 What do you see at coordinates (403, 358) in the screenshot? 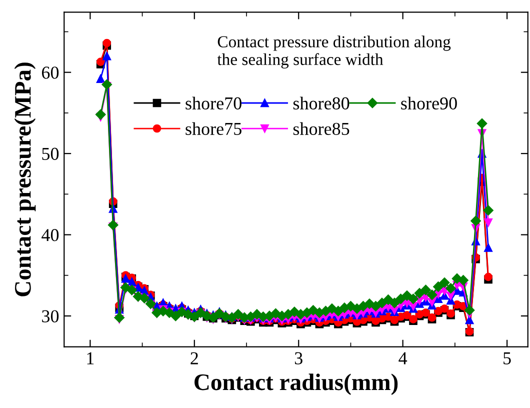
I see `x-tick-label: 4` at bounding box center [403, 358].